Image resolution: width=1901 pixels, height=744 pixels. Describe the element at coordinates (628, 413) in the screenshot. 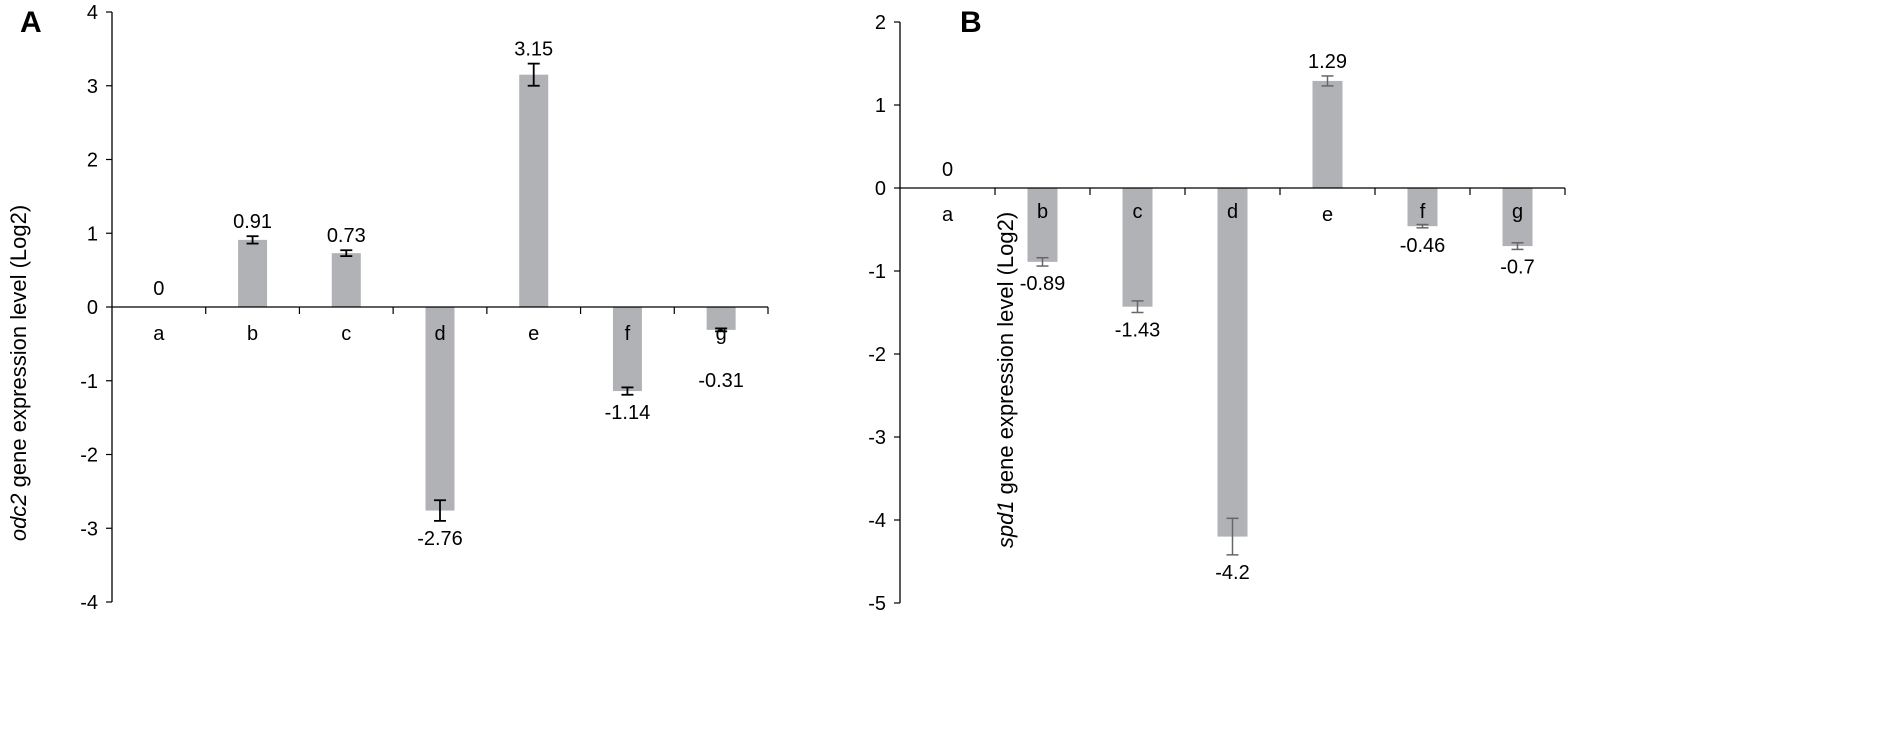

I see `value-label-a-f: -1.14` at that location.